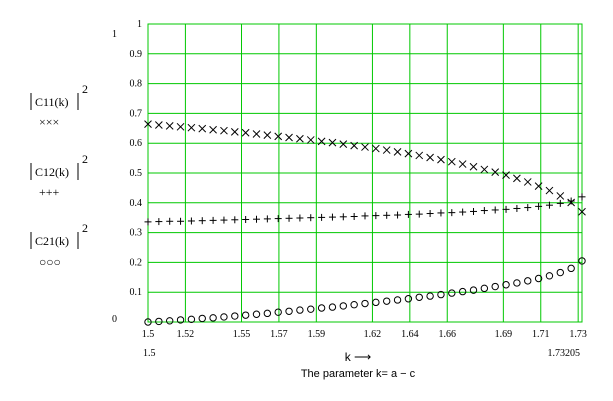 The image size is (613, 401). Describe the element at coordinates (136, 143) in the screenshot. I see `y-tick-label: 0.6` at that location.